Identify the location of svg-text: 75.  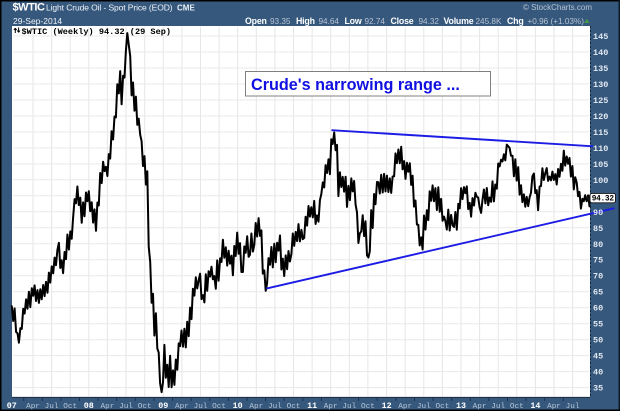
(598, 261).